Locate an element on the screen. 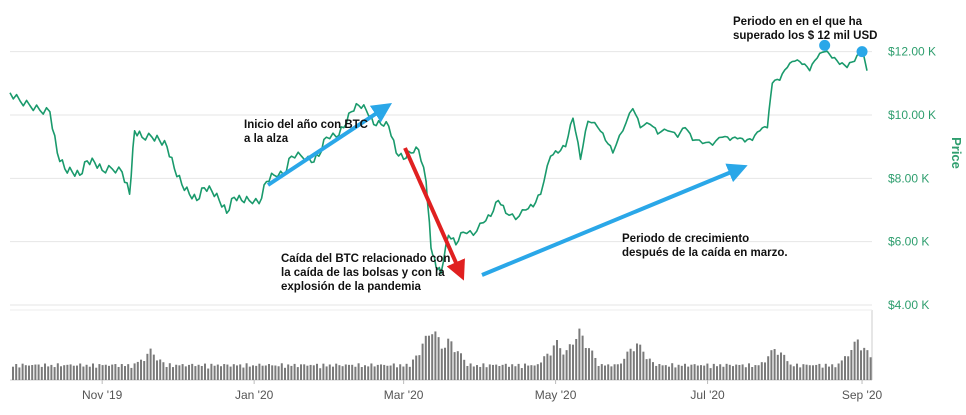 This screenshot has height=415, width=966. y-axis-label: Price is located at coordinates (956, 153).